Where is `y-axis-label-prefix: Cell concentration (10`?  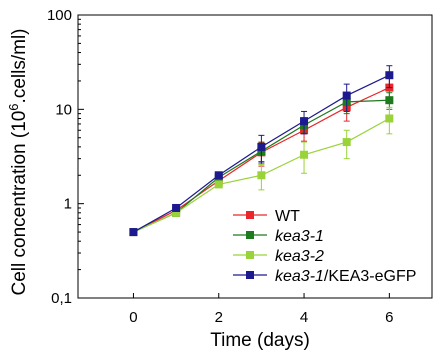
y-axis-label-prefix: Cell concentration (10 is located at coordinates (19, 203).